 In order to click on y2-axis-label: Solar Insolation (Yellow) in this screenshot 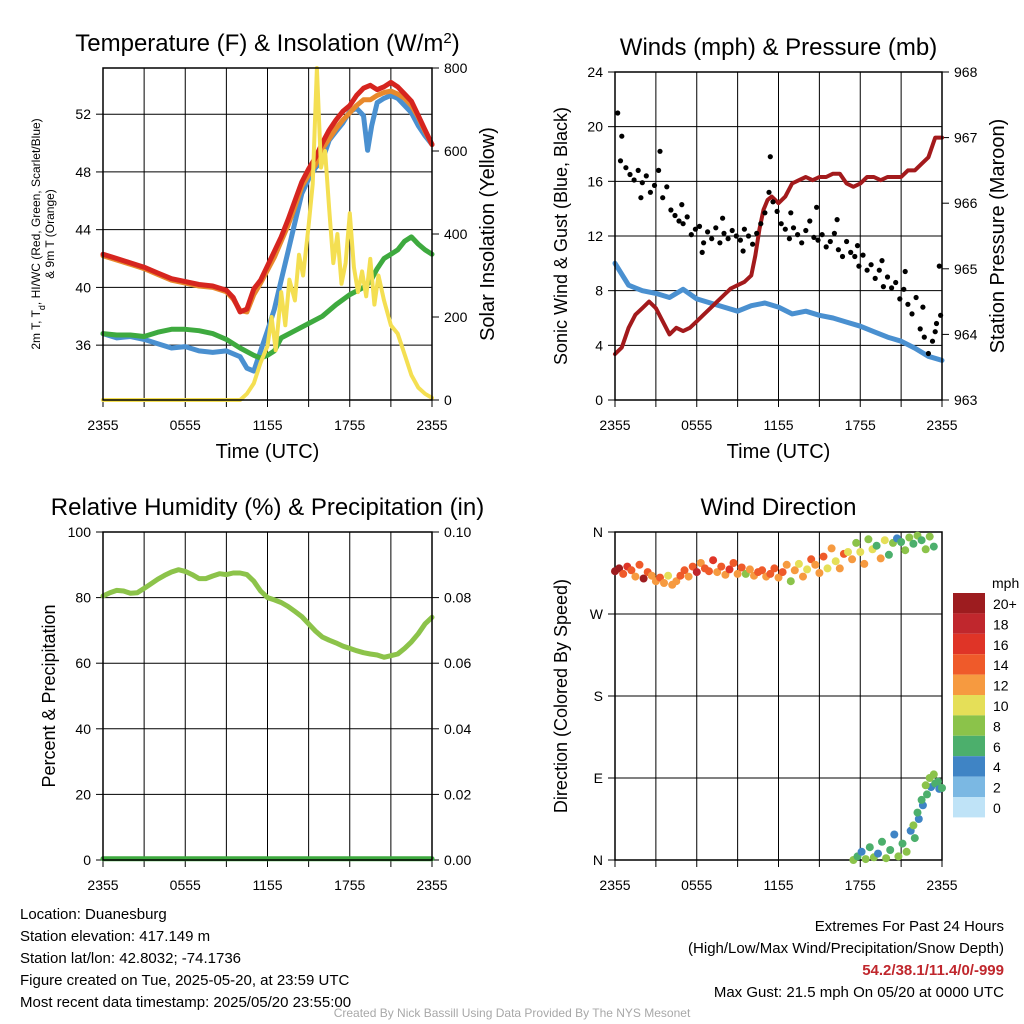, I will do `click(488, 234)`.